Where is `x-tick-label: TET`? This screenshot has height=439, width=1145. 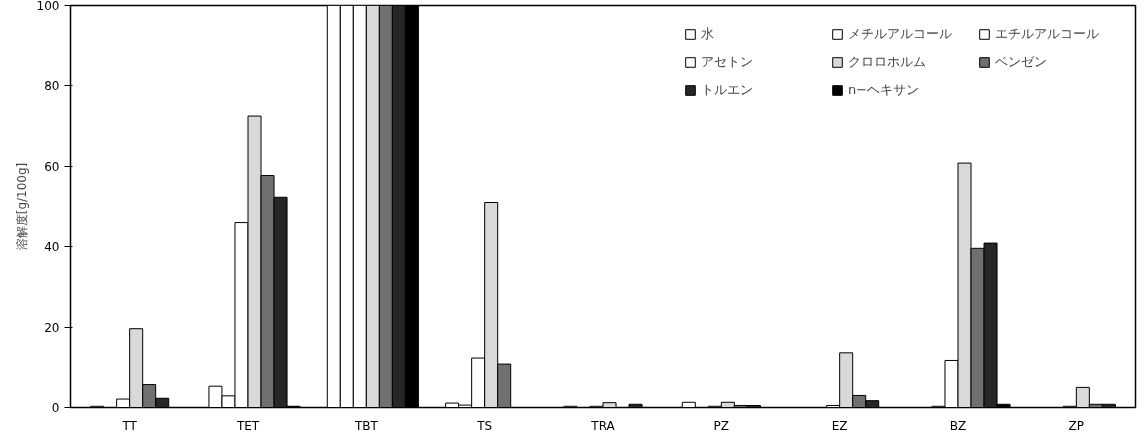
x-tick-label: TET is located at coordinates (247, 425).